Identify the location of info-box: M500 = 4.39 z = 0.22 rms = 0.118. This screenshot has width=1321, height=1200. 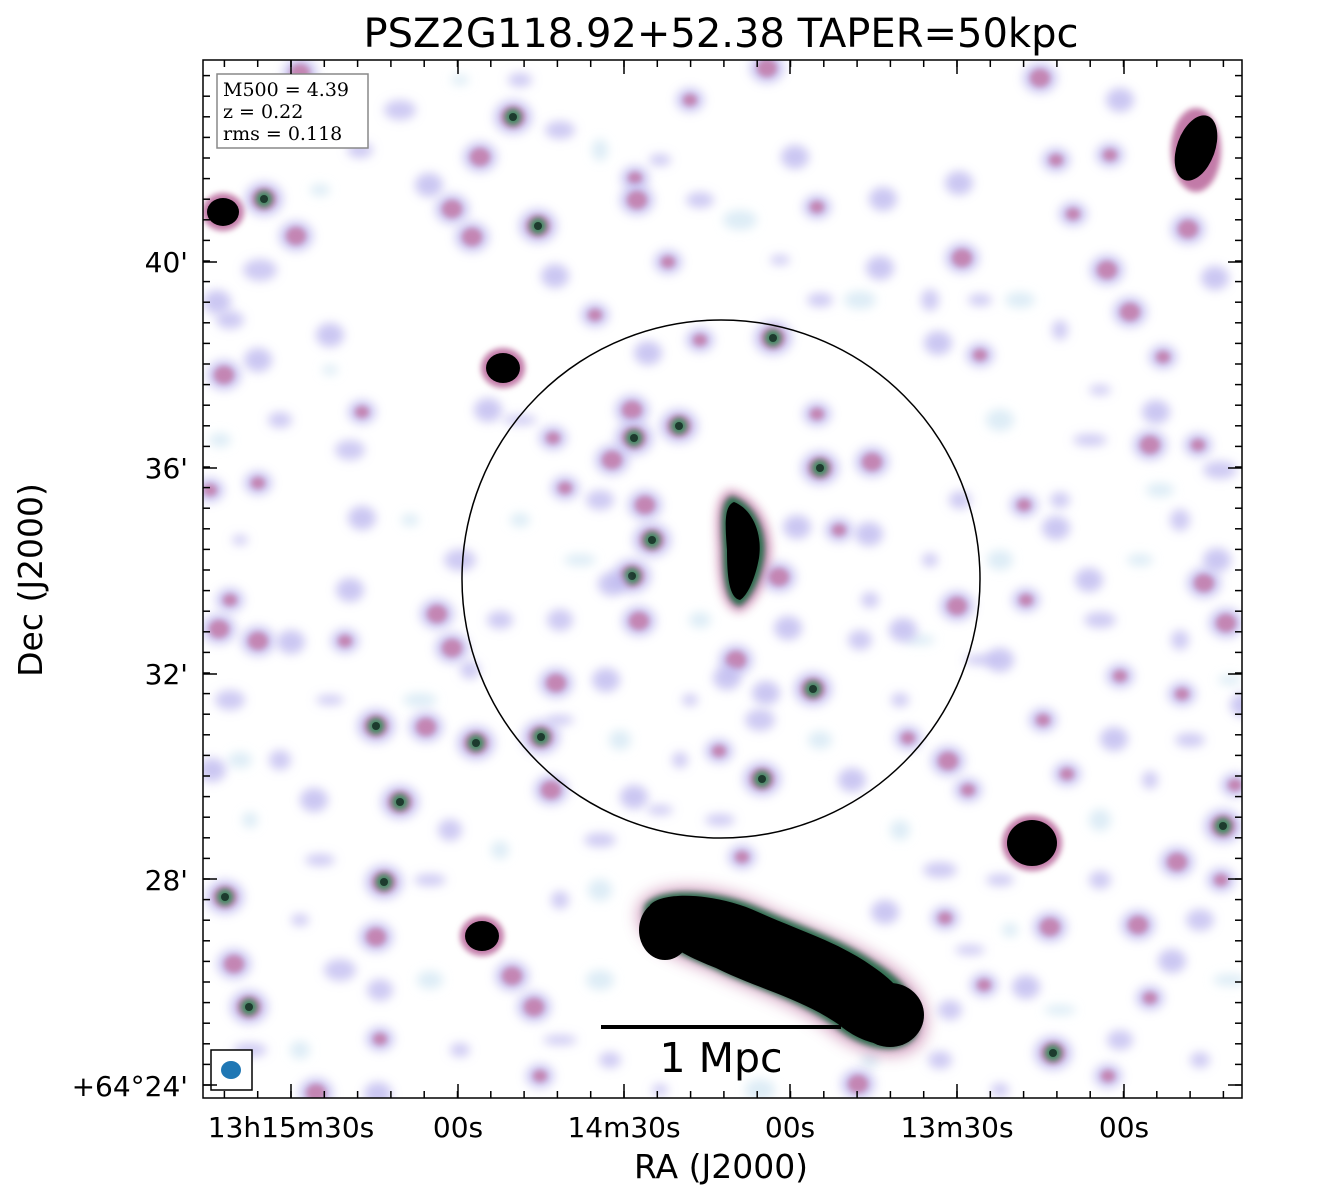
(292, 111).